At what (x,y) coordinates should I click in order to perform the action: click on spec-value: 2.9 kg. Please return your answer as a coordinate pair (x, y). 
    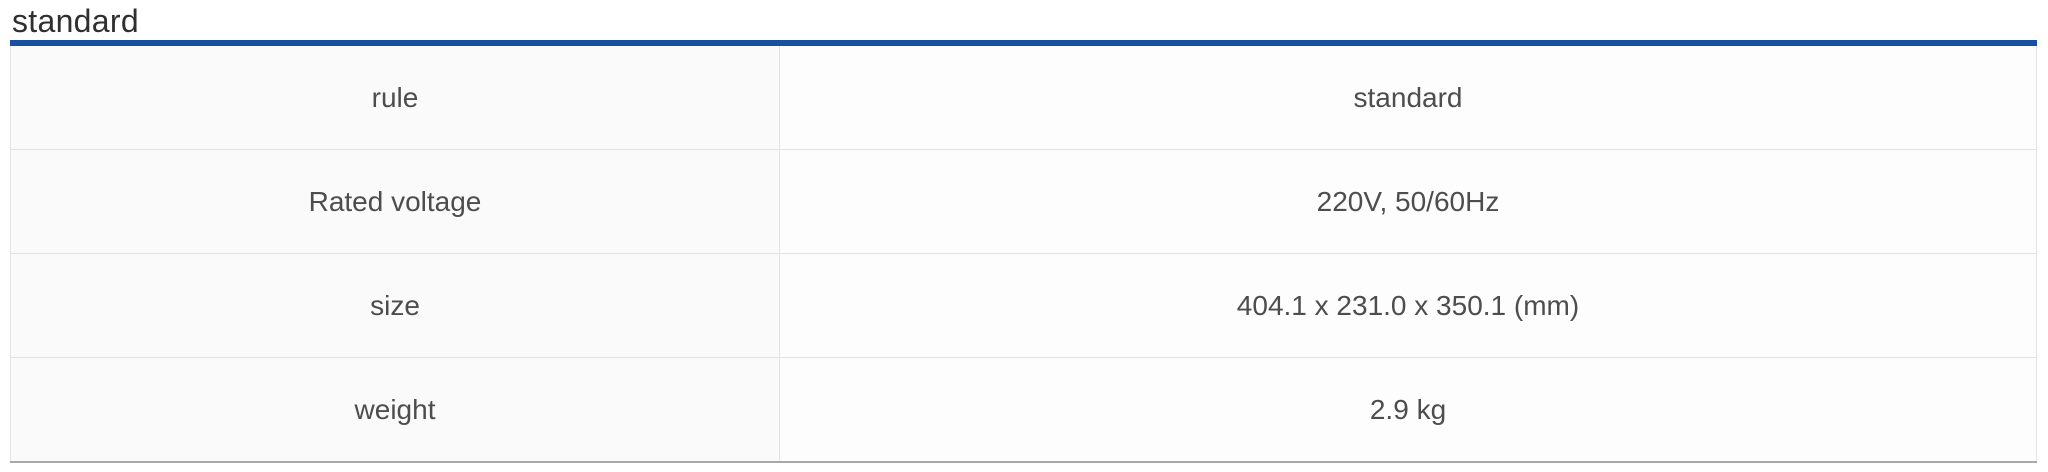
    Looking at the image, I should click on (1408, 410).